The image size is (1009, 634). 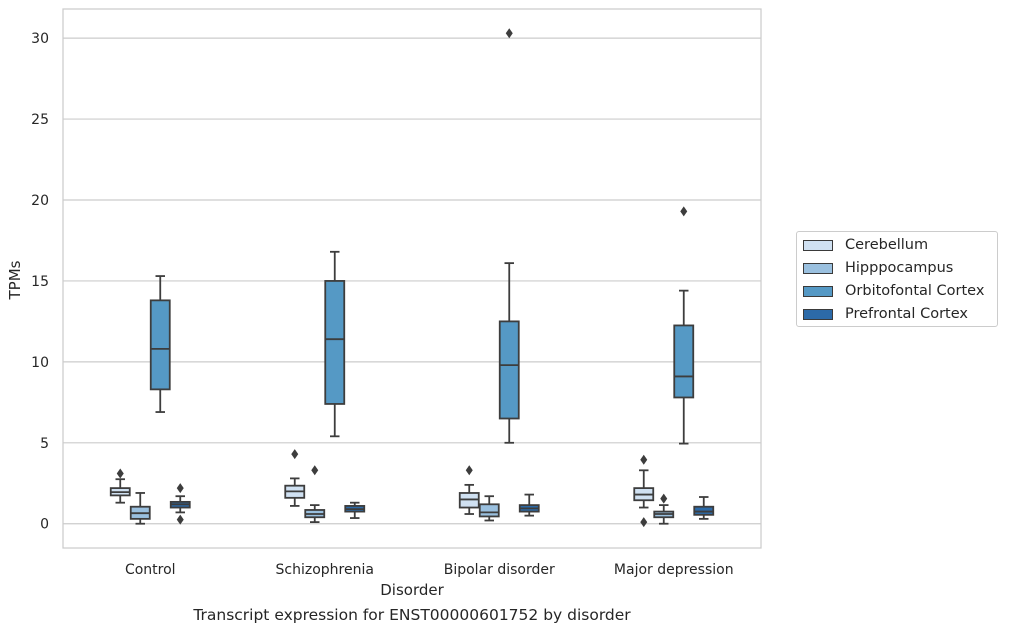 I want to click on box-orbitofontal-cortex-bipolar-disorder-iqr, so click(x=509, y=370).